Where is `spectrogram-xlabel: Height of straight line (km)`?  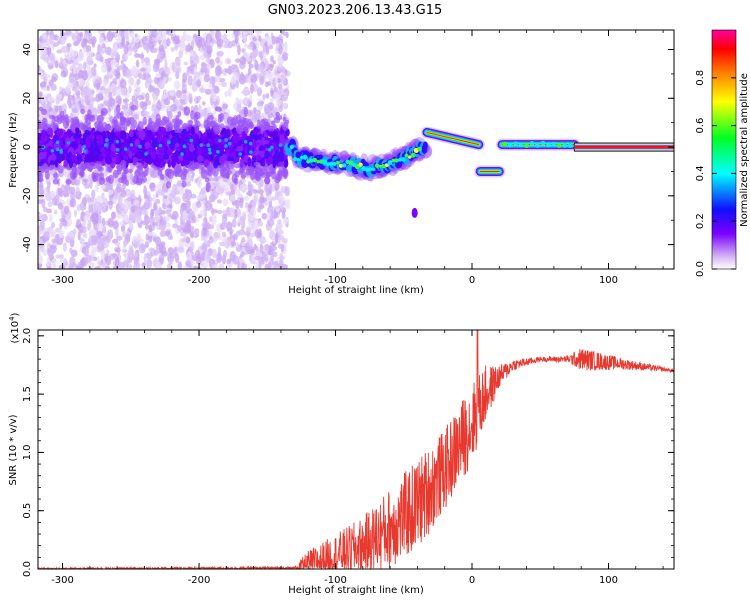
spectrogram-xlabel: Height of straight line (km) is located at coordinates (356, 290).